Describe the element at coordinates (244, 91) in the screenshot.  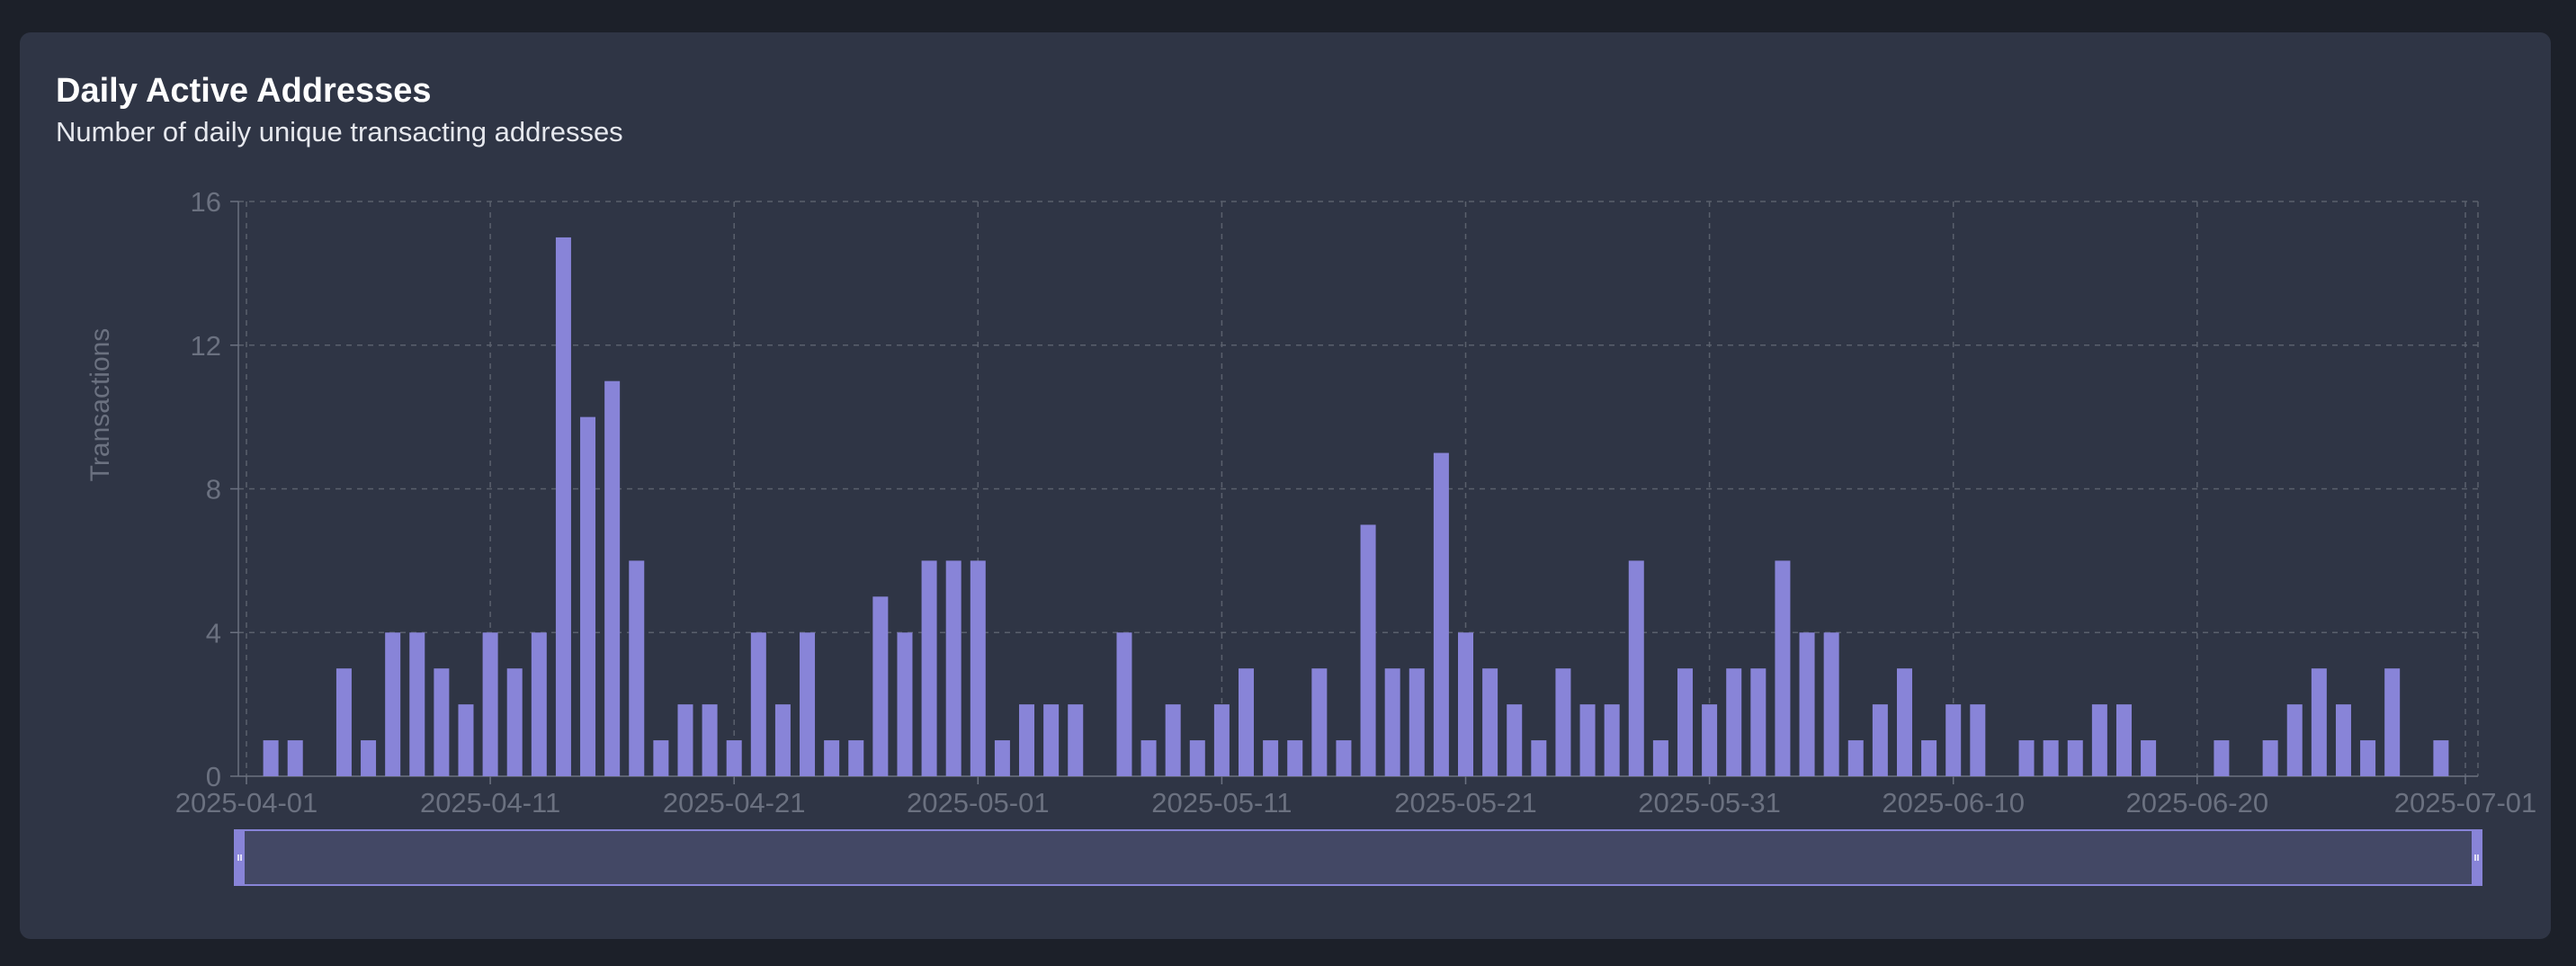
I see `chart-title: Daily Active Addresses` at that location.